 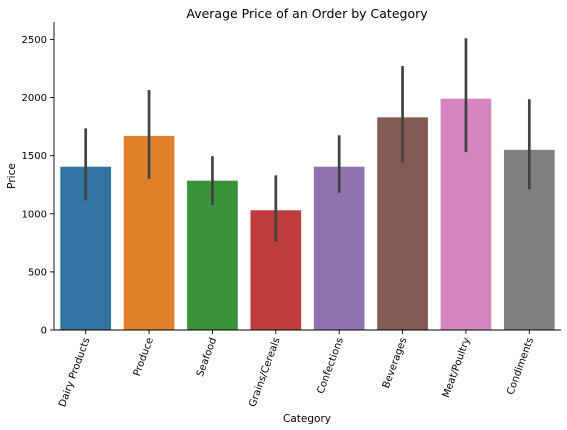 I want to click on y-tick-label: 1000, so click(x=34, y=214).